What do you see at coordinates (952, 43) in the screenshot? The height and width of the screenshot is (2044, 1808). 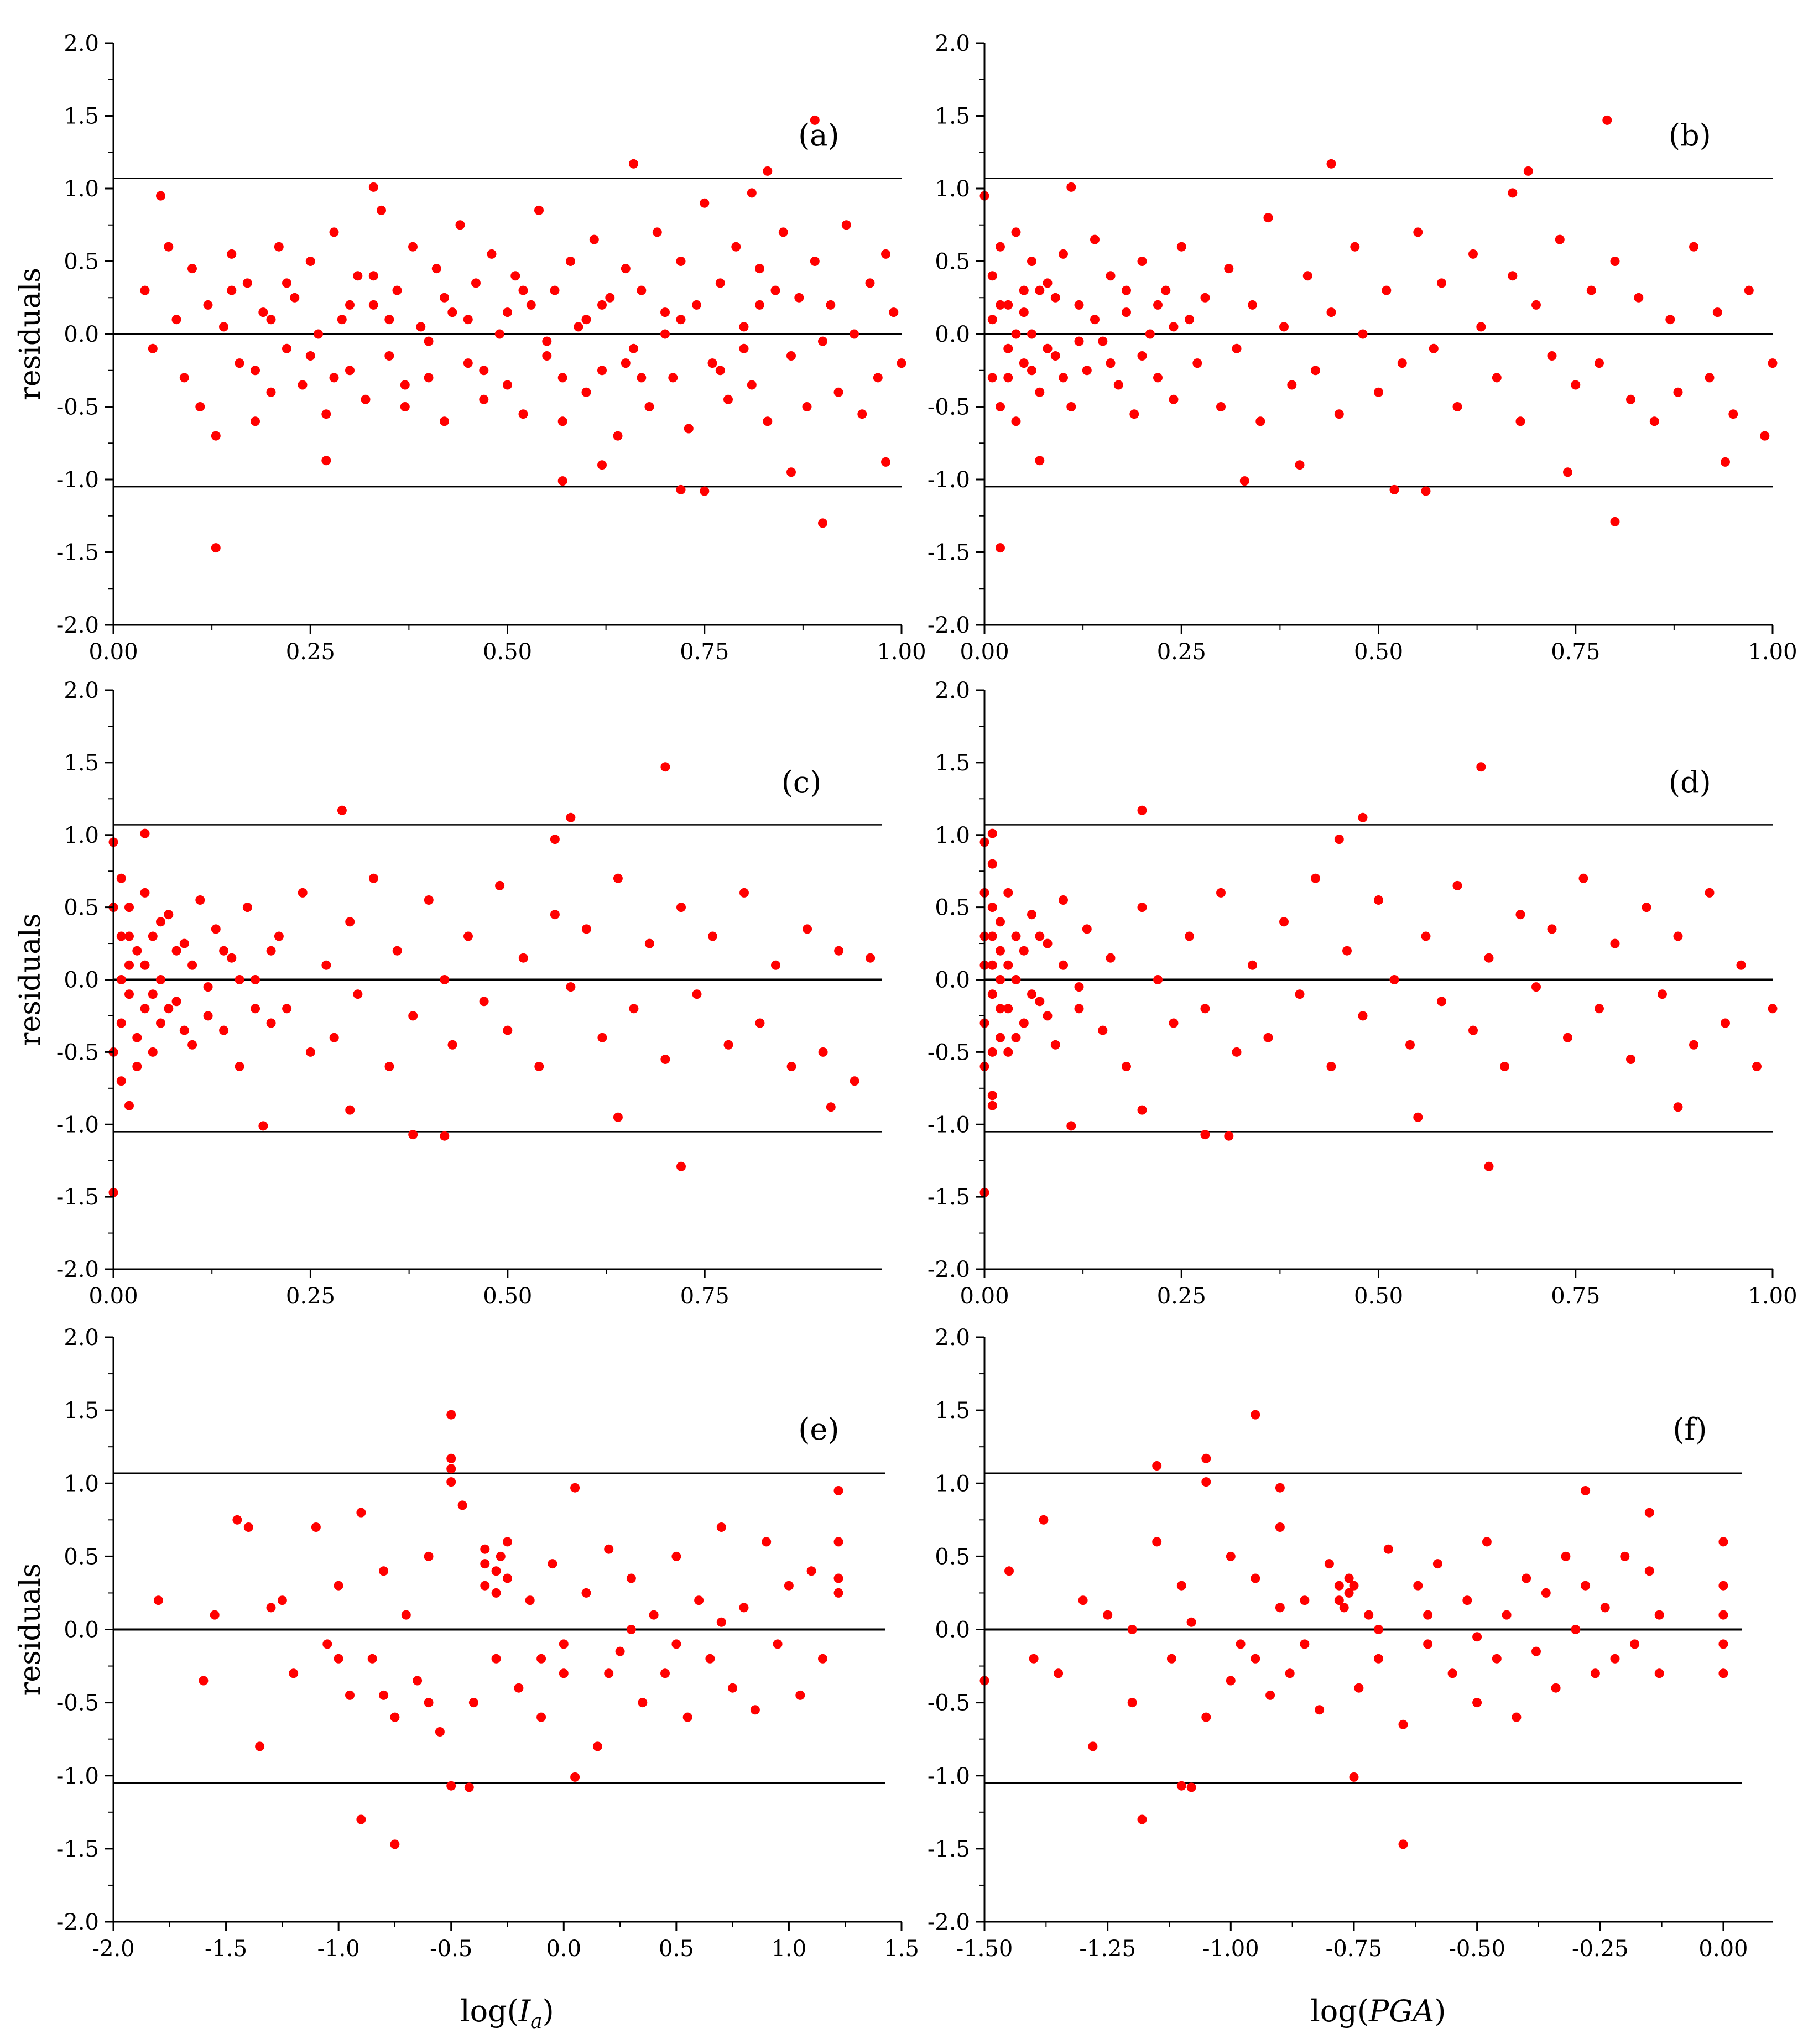 I see `y-tick-label: 2.0` at bounding box center [952, 43].